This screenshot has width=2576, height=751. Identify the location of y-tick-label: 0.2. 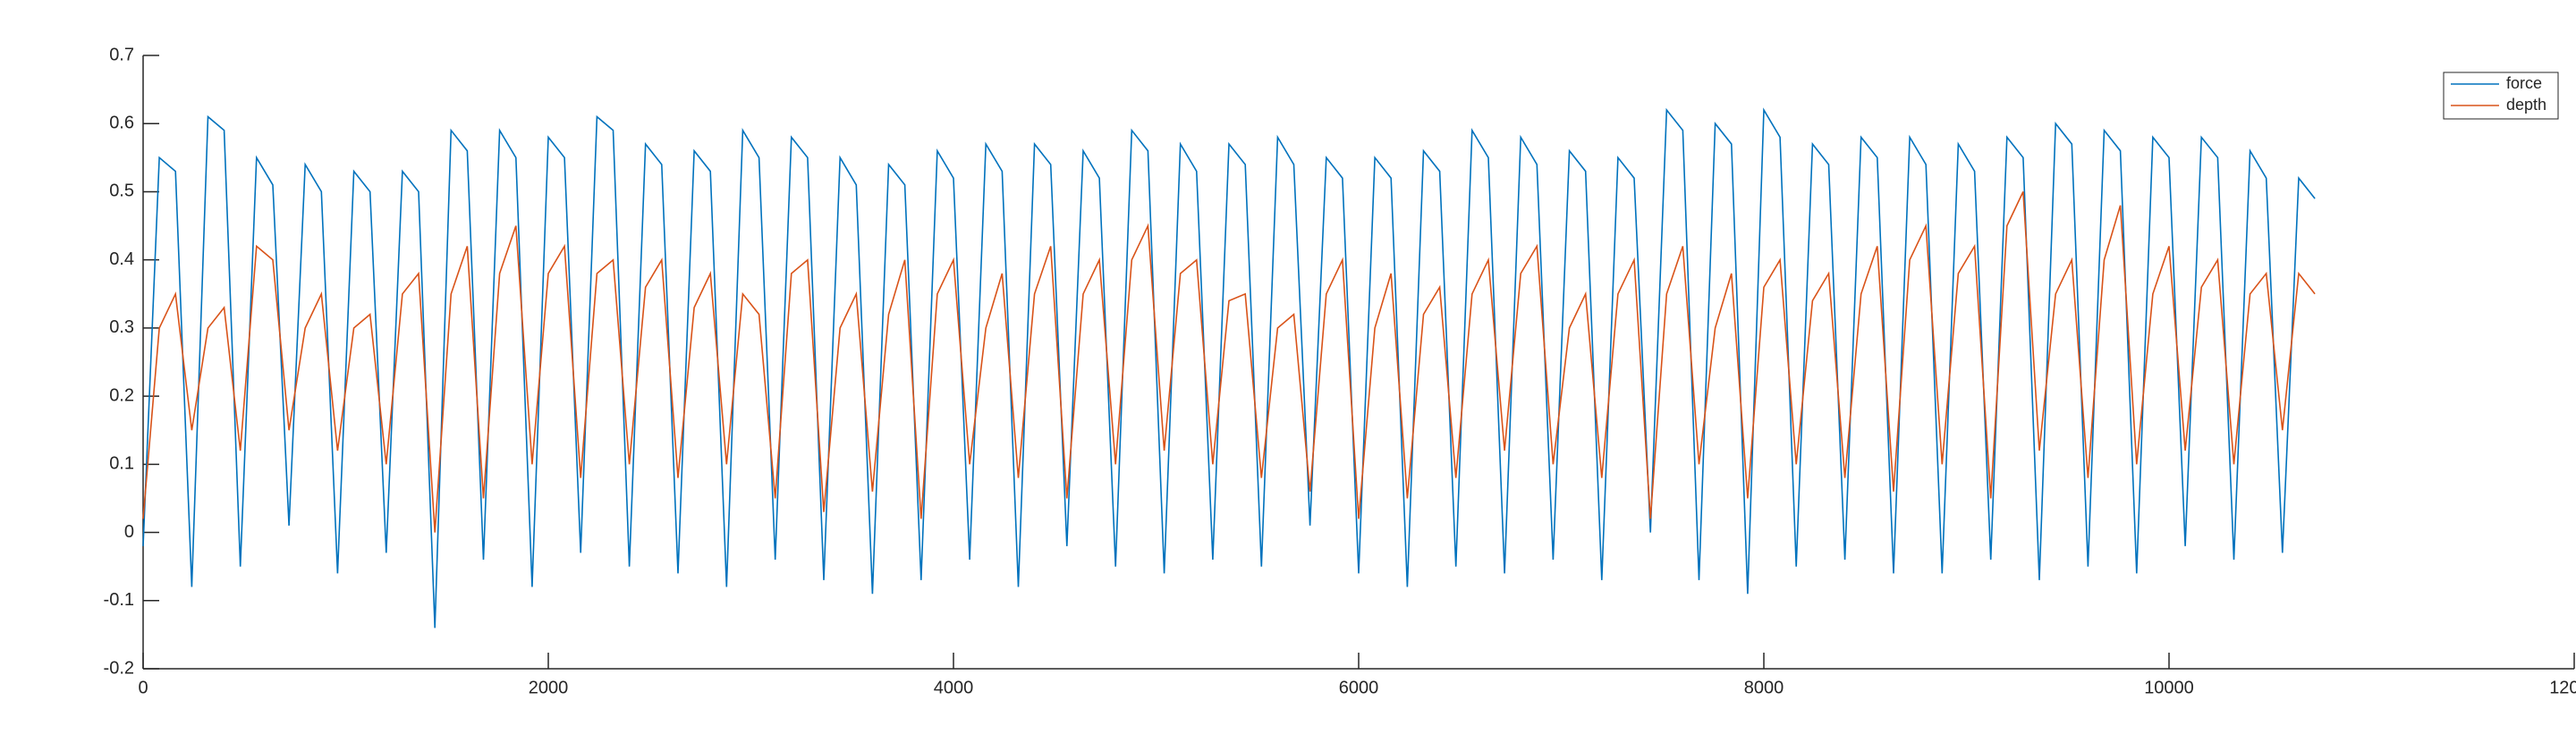
(121, 395).